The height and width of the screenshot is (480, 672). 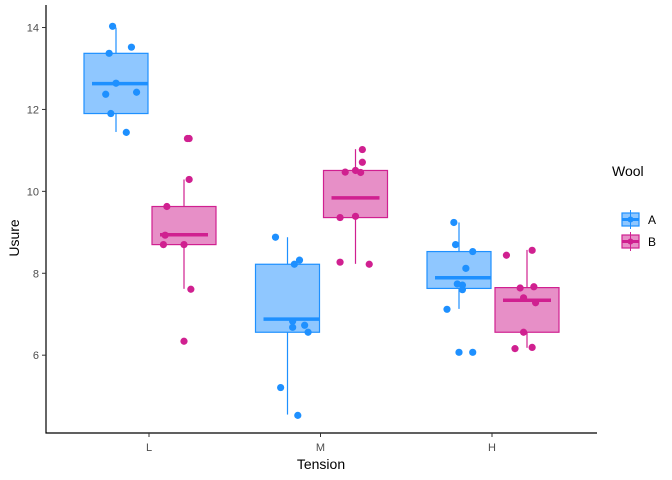 What do you see at coordinates (184, 225) in the screenshot?
I see `box-B-L` at bounding box center [184, 225].